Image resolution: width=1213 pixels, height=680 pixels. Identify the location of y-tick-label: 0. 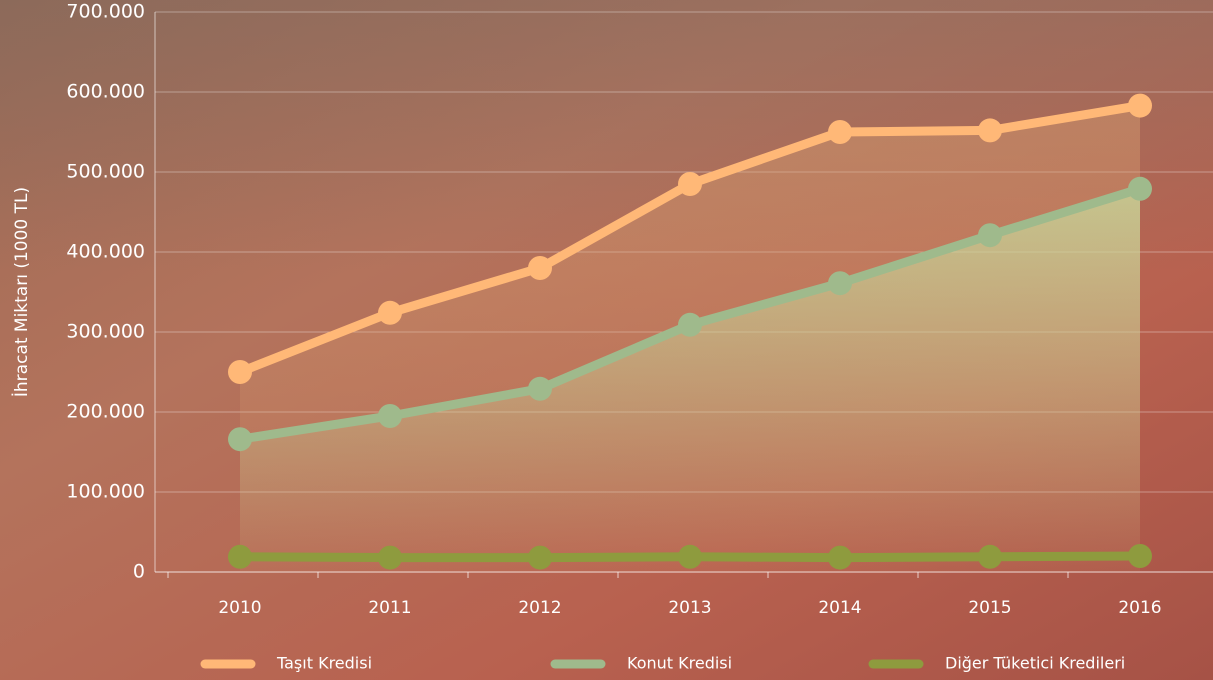
(139, 572).